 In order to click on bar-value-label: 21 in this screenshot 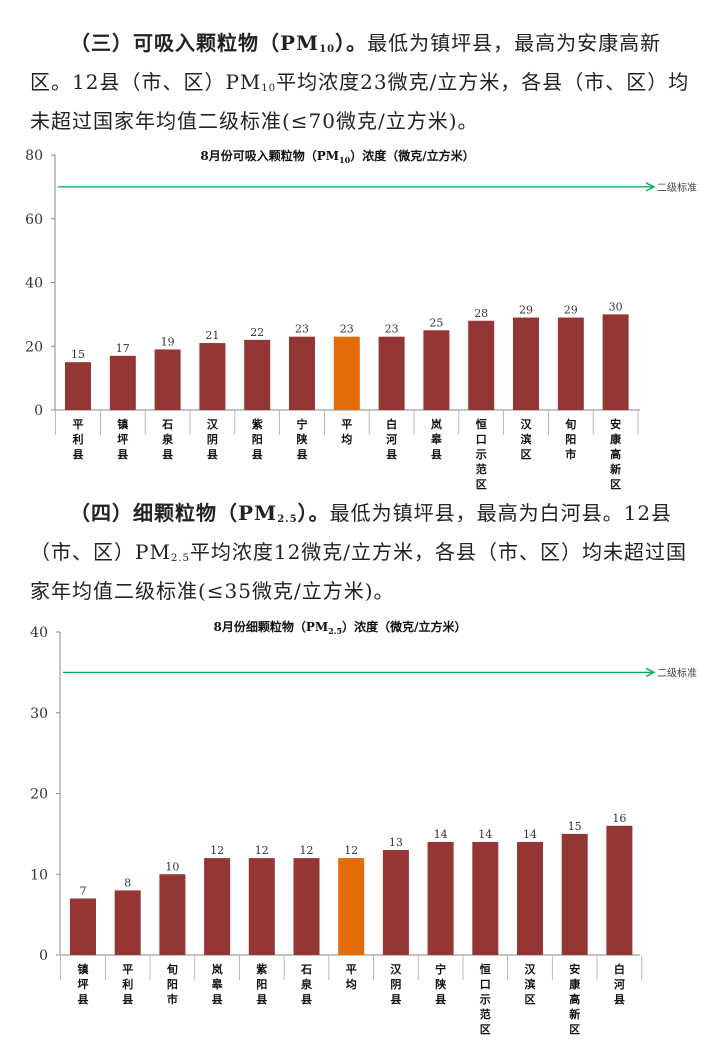, I will do `click(212, 335)`.